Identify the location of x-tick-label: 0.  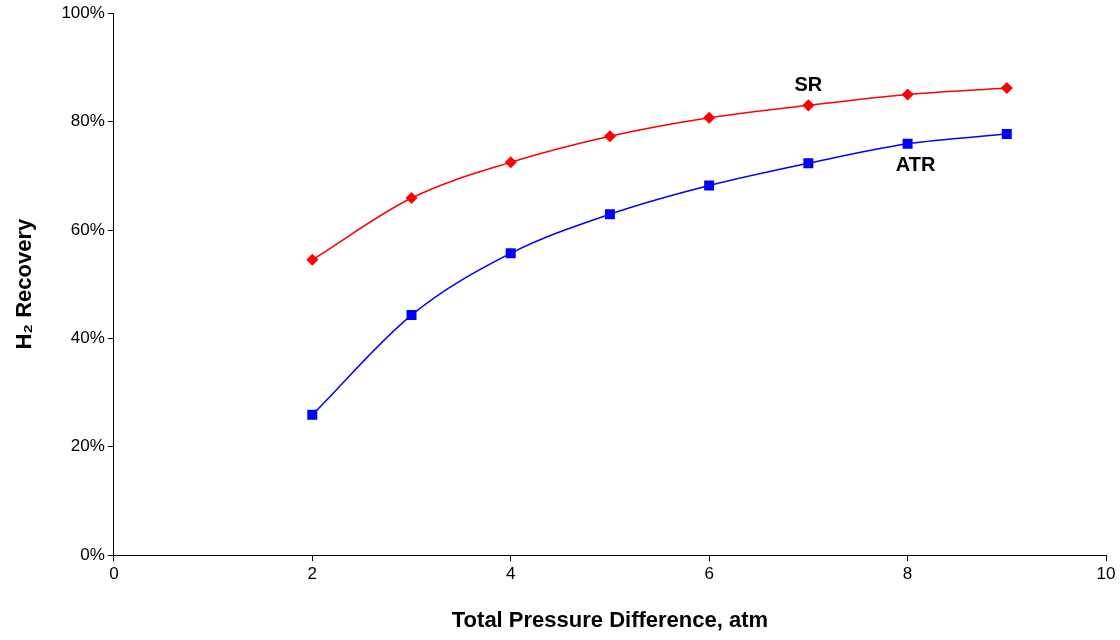
(114, 574).